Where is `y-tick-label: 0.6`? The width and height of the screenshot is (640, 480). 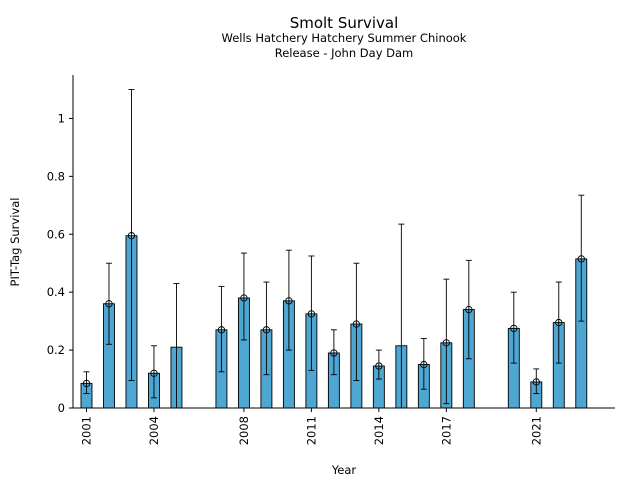
y-tick-label: 0.6 is located at coordinates (56, 234).